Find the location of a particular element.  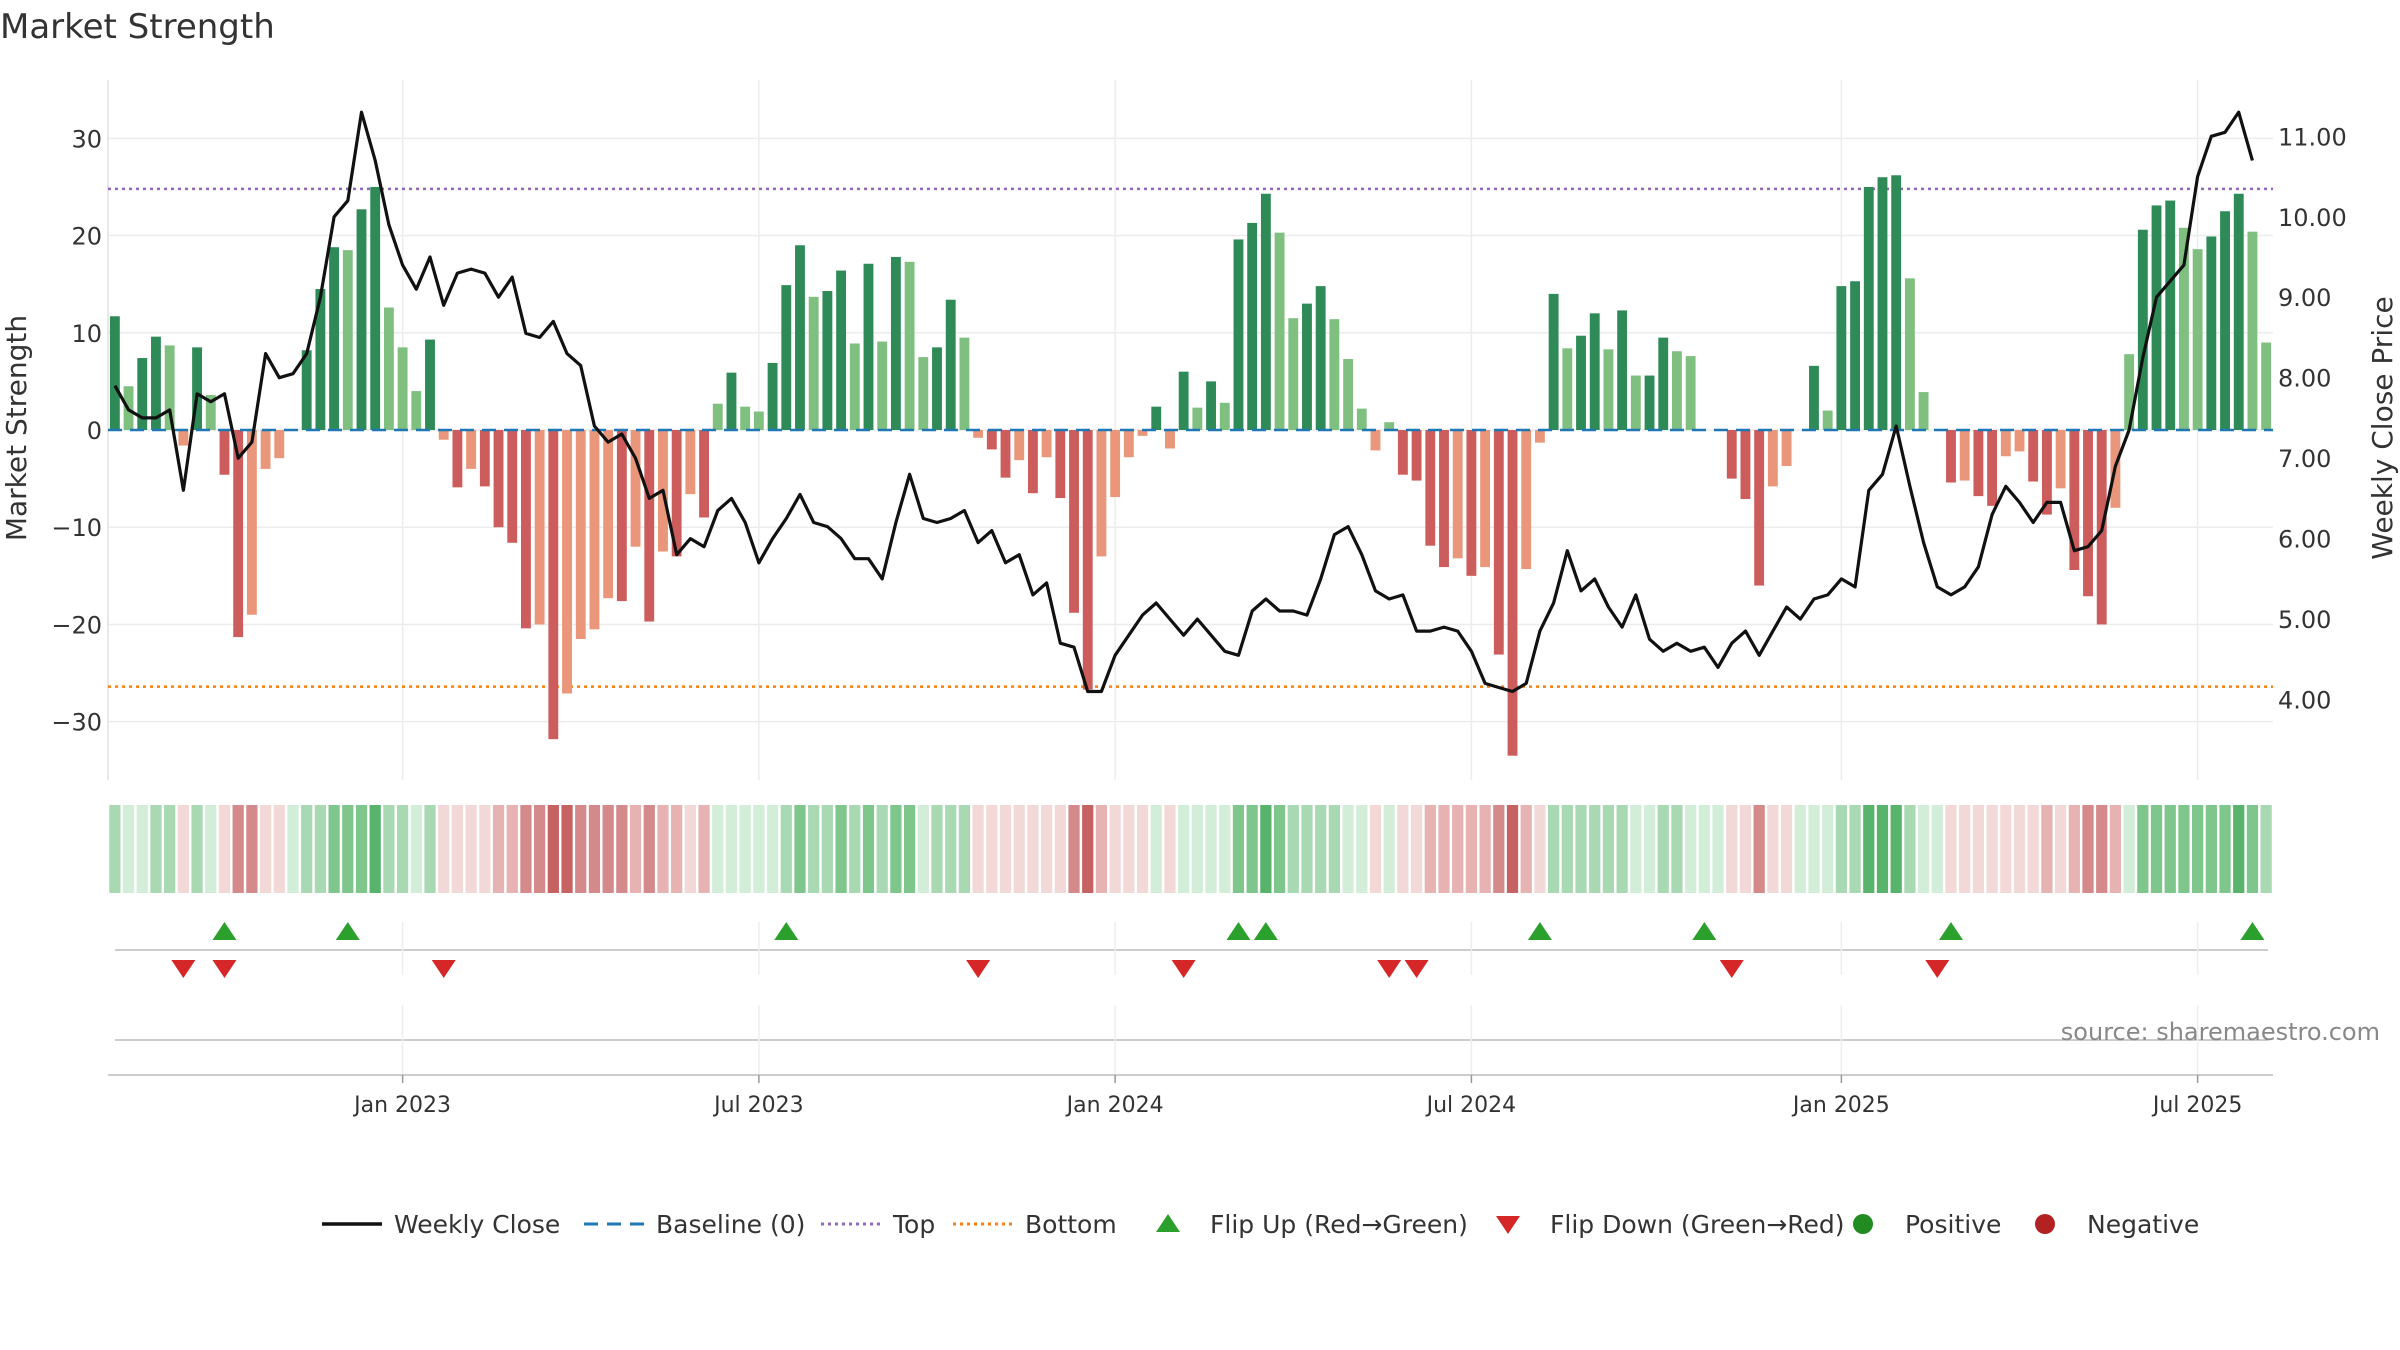

legend-label: Top is located at coordinates (913, 1224).